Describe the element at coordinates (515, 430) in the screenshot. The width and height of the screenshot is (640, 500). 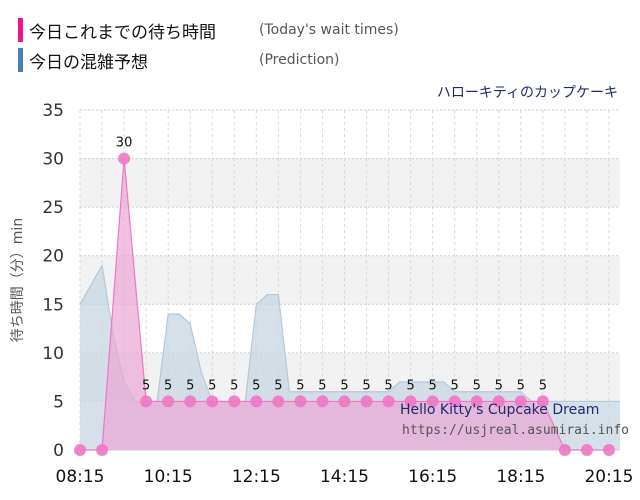
I see `site-url: https://usjreal.asumirai.info` at that location.